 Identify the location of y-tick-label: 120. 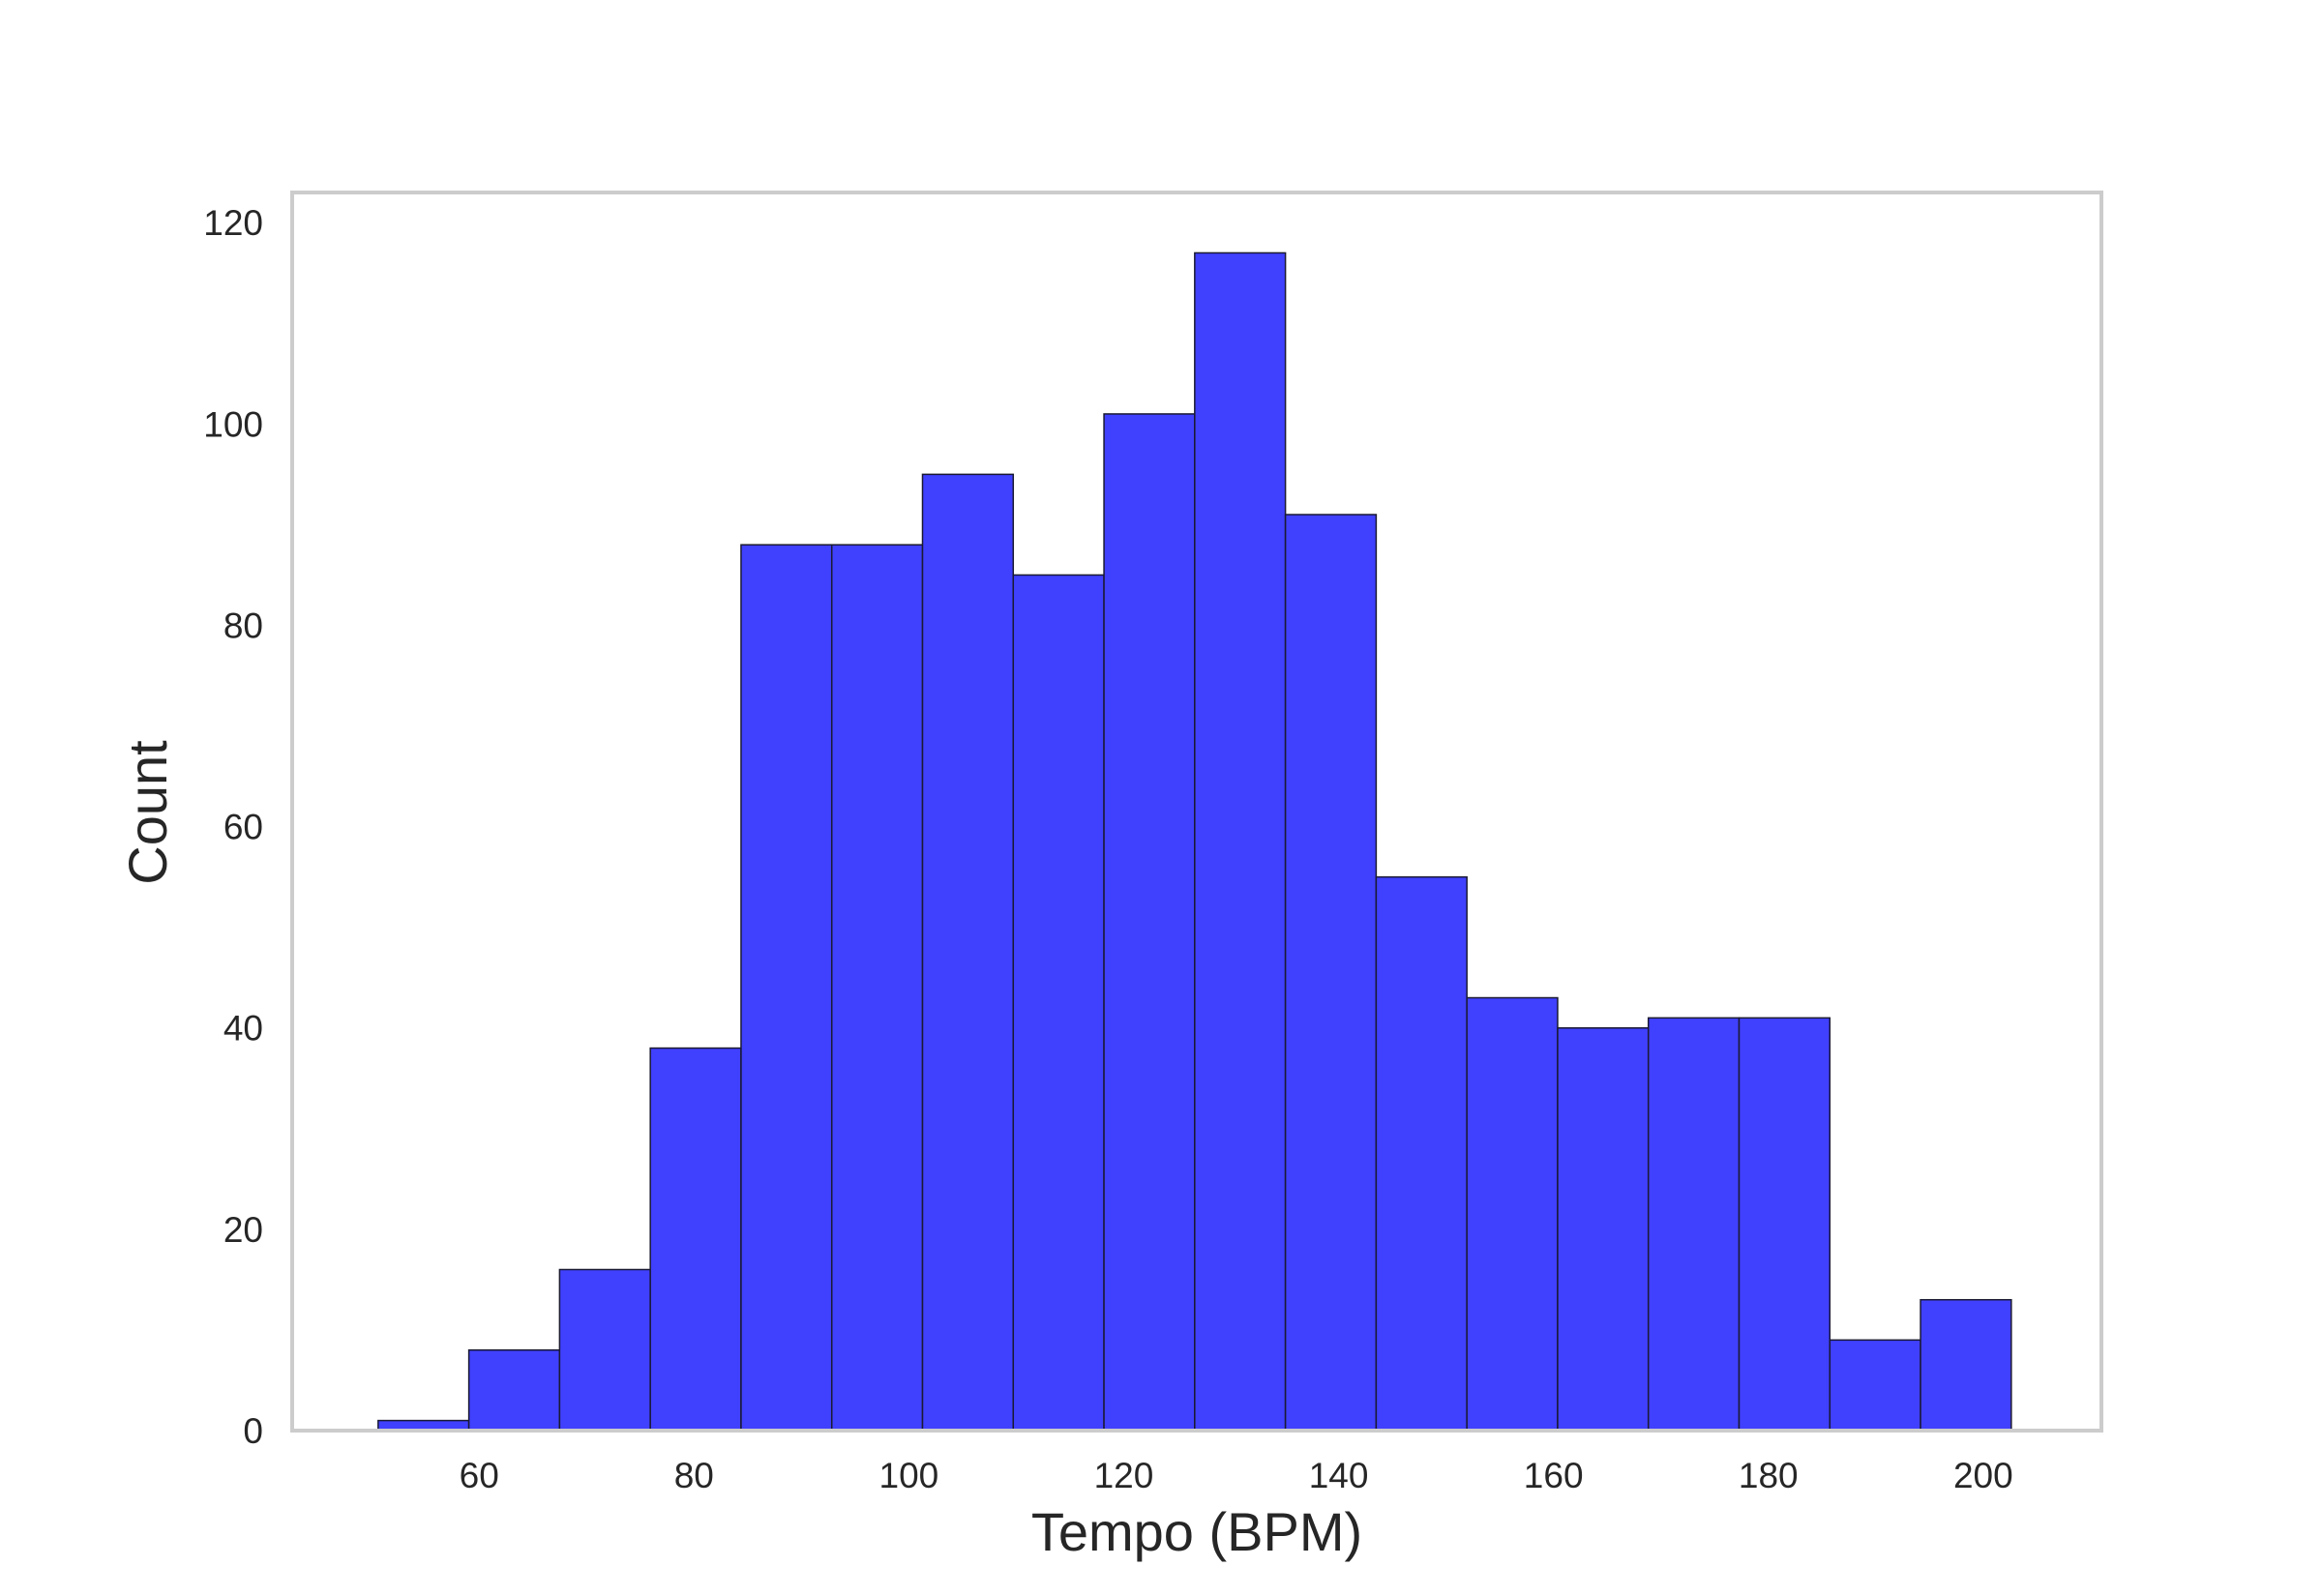
(233, 223).